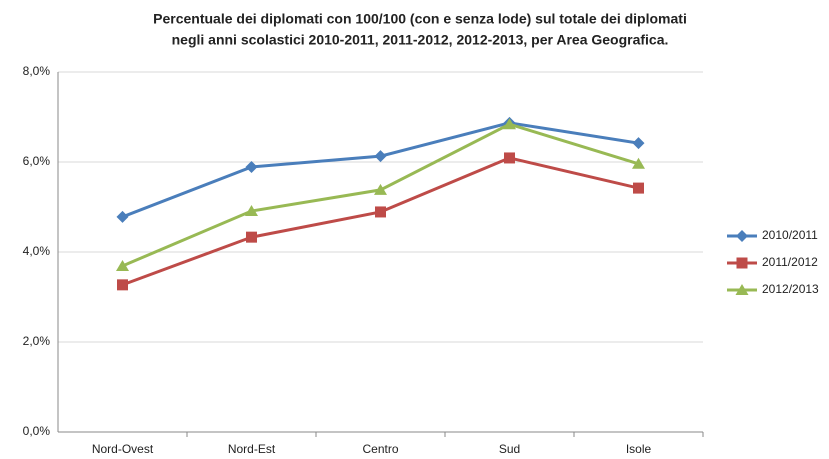 Image resolution: width=829 pixels, height=459 pixels. What do you see at coordinates (37, 71) in the screenshot?
I see `y-tick-label: 8,0%` at bounding box center [37, 71].